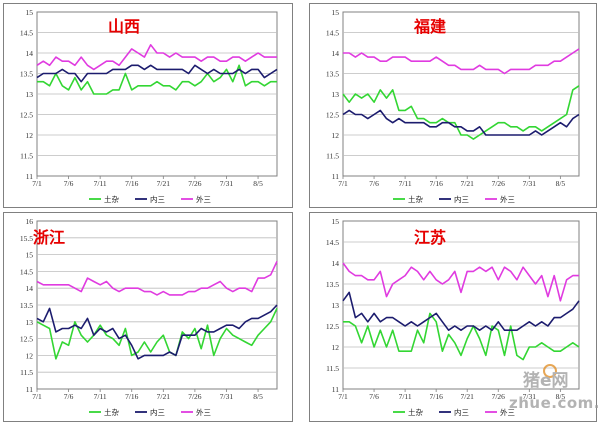 The height and width of the screenshot is (425, 600). I want to click on chart-title-fujian: 福建, so click(429, 26).